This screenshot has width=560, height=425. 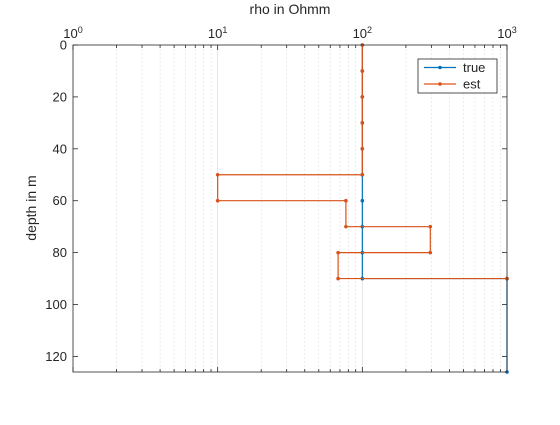 What do you see at coordinates (457, 76) in the screenshot?
I see `legend: true est` at bounding box center [457, 76].